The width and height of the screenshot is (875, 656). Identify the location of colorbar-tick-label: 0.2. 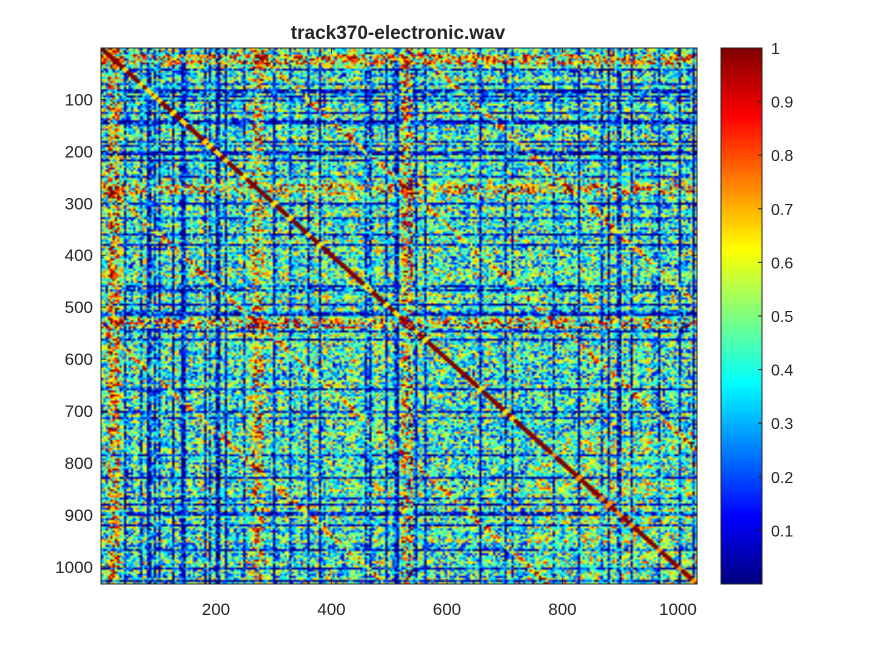
(782, 478).